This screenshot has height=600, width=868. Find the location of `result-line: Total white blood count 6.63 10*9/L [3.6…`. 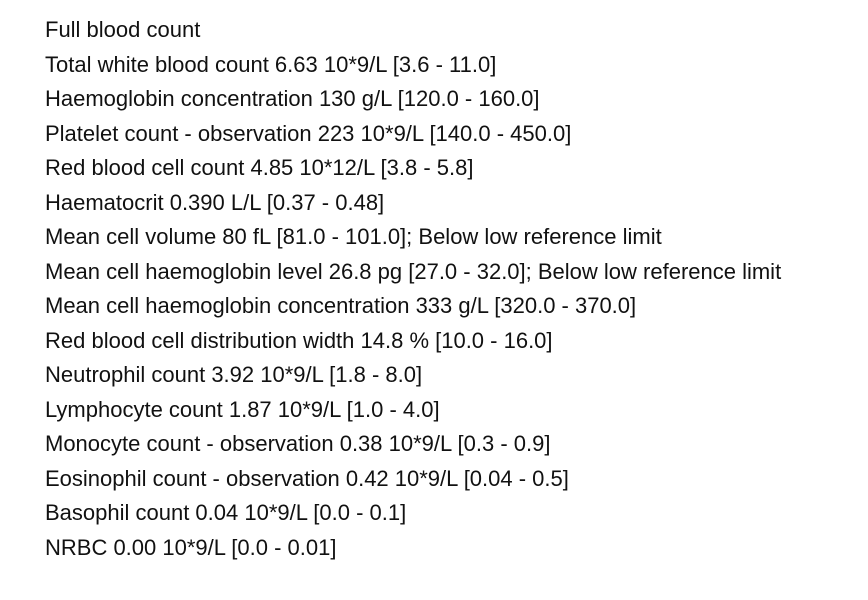

result-line: Total white blood count 6.63 10*9/L [3.6… is located at coordinates (271, 64).